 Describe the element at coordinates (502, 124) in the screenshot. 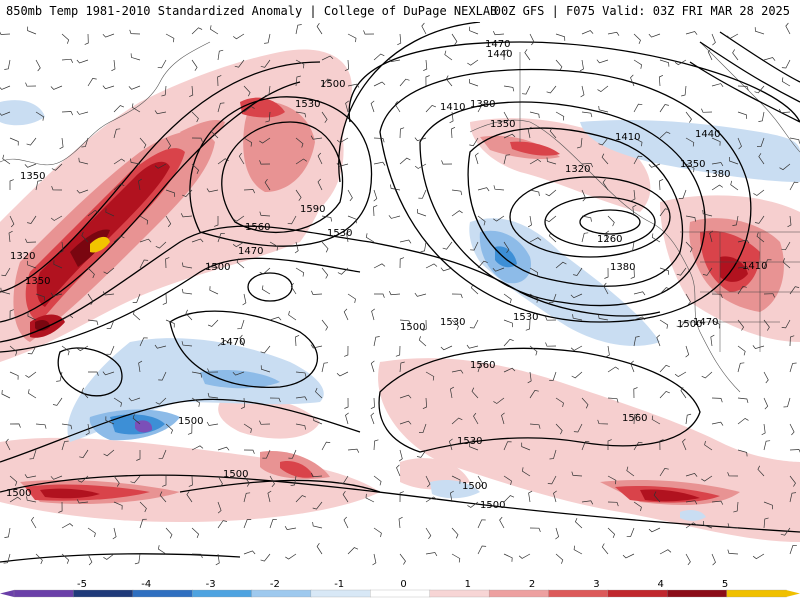

I see `contour-label: 1350` at that location.